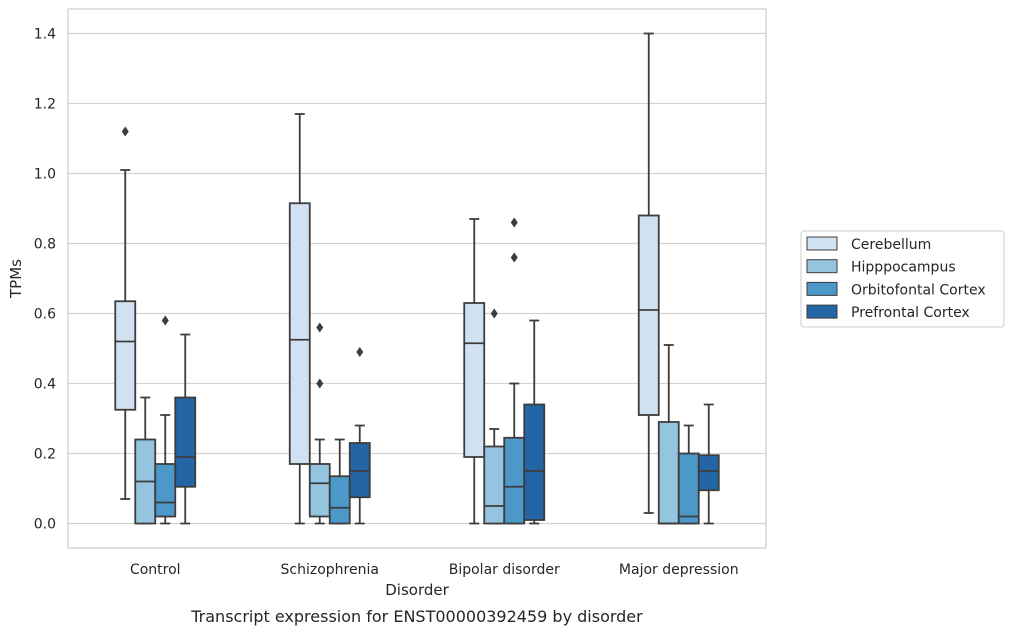 Image resolution: width=1014 pixels, height=634 pixels. Describe the element at coordinates (891, 245) in the screenshot. I see `legend-label-cerebellum: Cerebellum` at that location.